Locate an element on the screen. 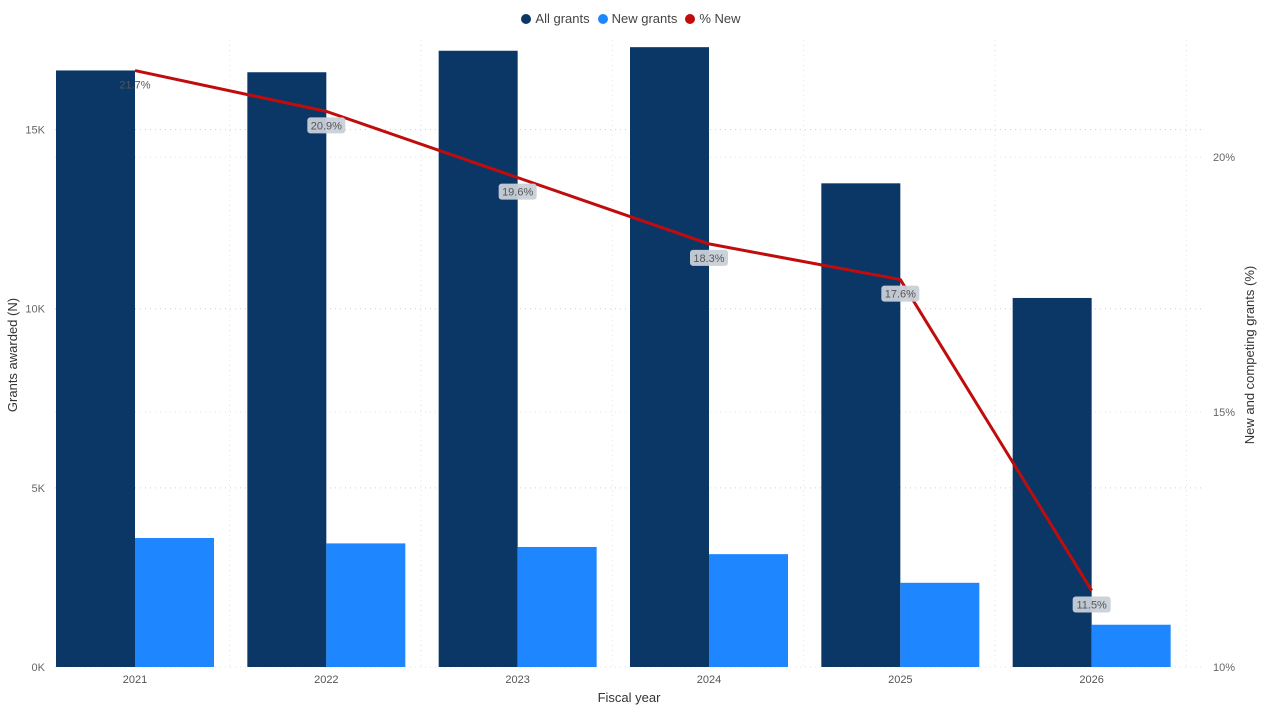 The image size is (1262, 720). pct-data-label: 19.6% is located at coordinates (517, 193).